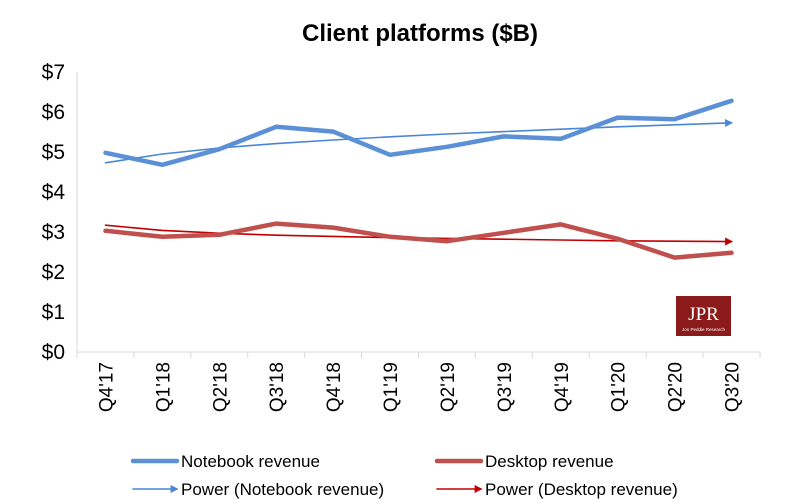 The height and width of the screenshot is (503, 795). I want to click on chart-title: Client platforms ($B), so click(420, 33).